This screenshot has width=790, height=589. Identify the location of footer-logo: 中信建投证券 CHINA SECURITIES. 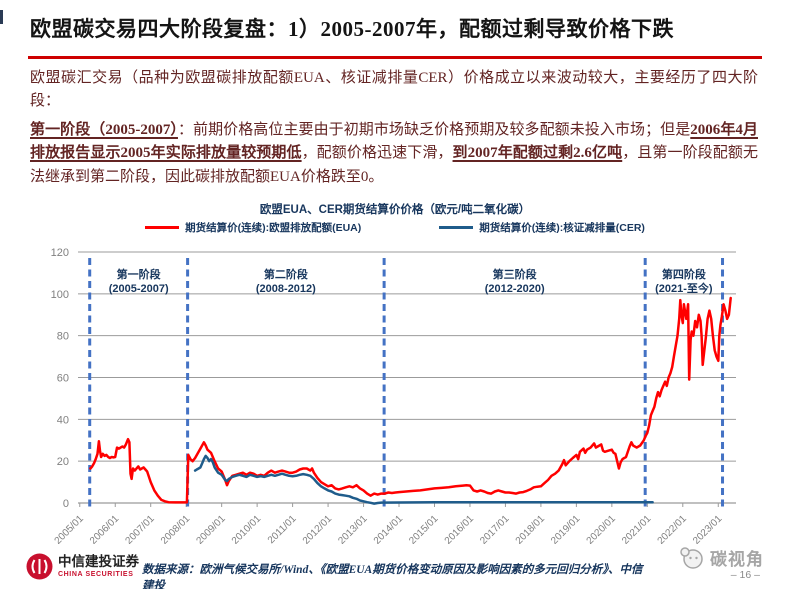
(82, 566).